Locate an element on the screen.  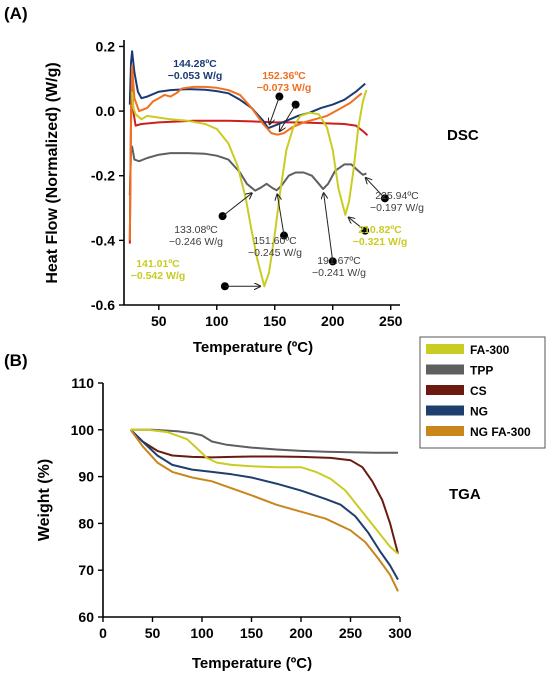
dsc-y-ticks: 0.2 0.0 -0.2 -0.4 -0.6 is located at coordinates (107, 175).